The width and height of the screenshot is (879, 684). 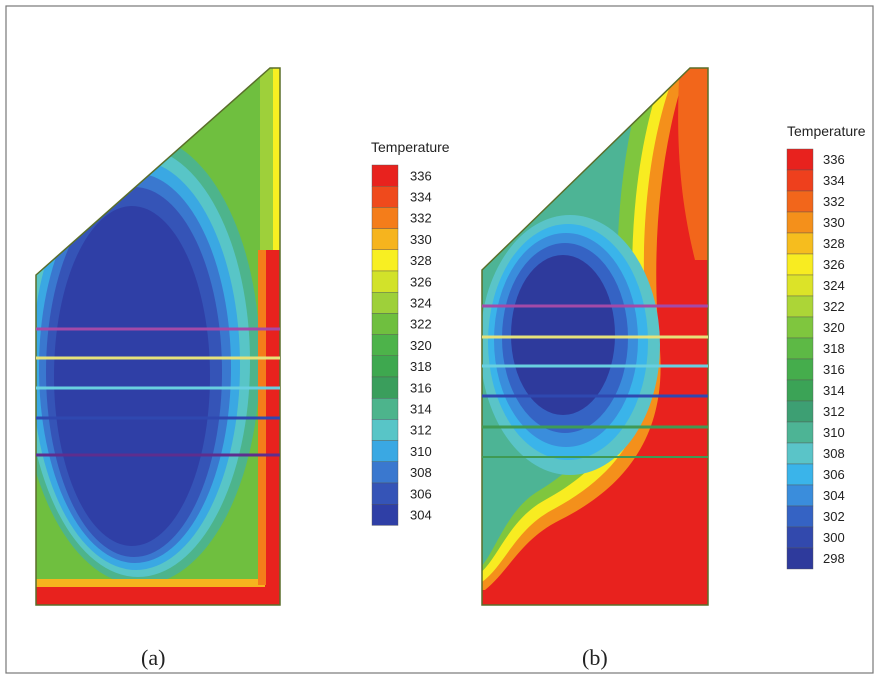 What do you see at coordinates (421, 451) in the screenshot?
I see `panel-a-legend-label-310: 310` at bounding box center [421, 451].